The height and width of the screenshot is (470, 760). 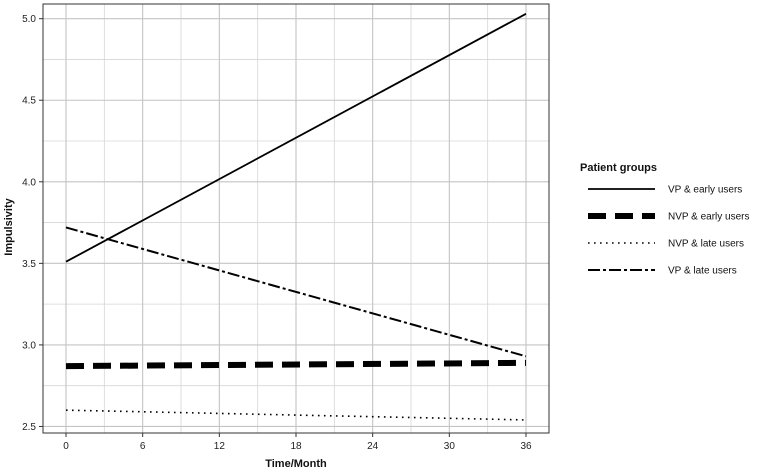 I want to click on x-tick-label: 30, so click(x=450, y=446).